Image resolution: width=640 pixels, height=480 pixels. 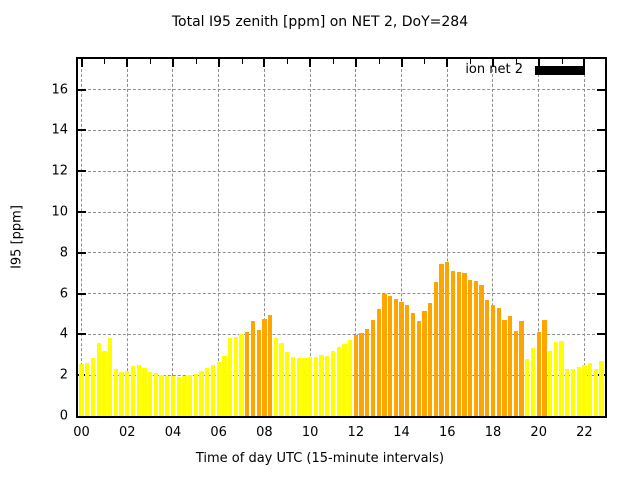 What do you see at coordinates (401, 432) in the screenshot?
I see `x-tick-label: 14` at bounding box center [401, 432].